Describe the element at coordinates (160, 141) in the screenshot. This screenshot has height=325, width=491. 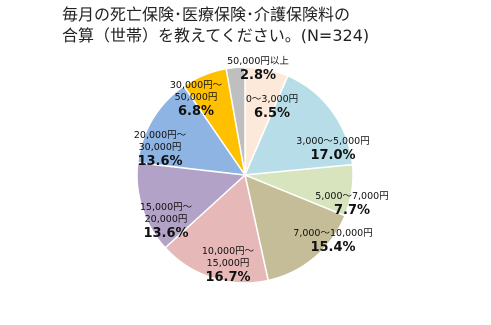
I see `category-label: 20,000円～ 30,000円` at that location.